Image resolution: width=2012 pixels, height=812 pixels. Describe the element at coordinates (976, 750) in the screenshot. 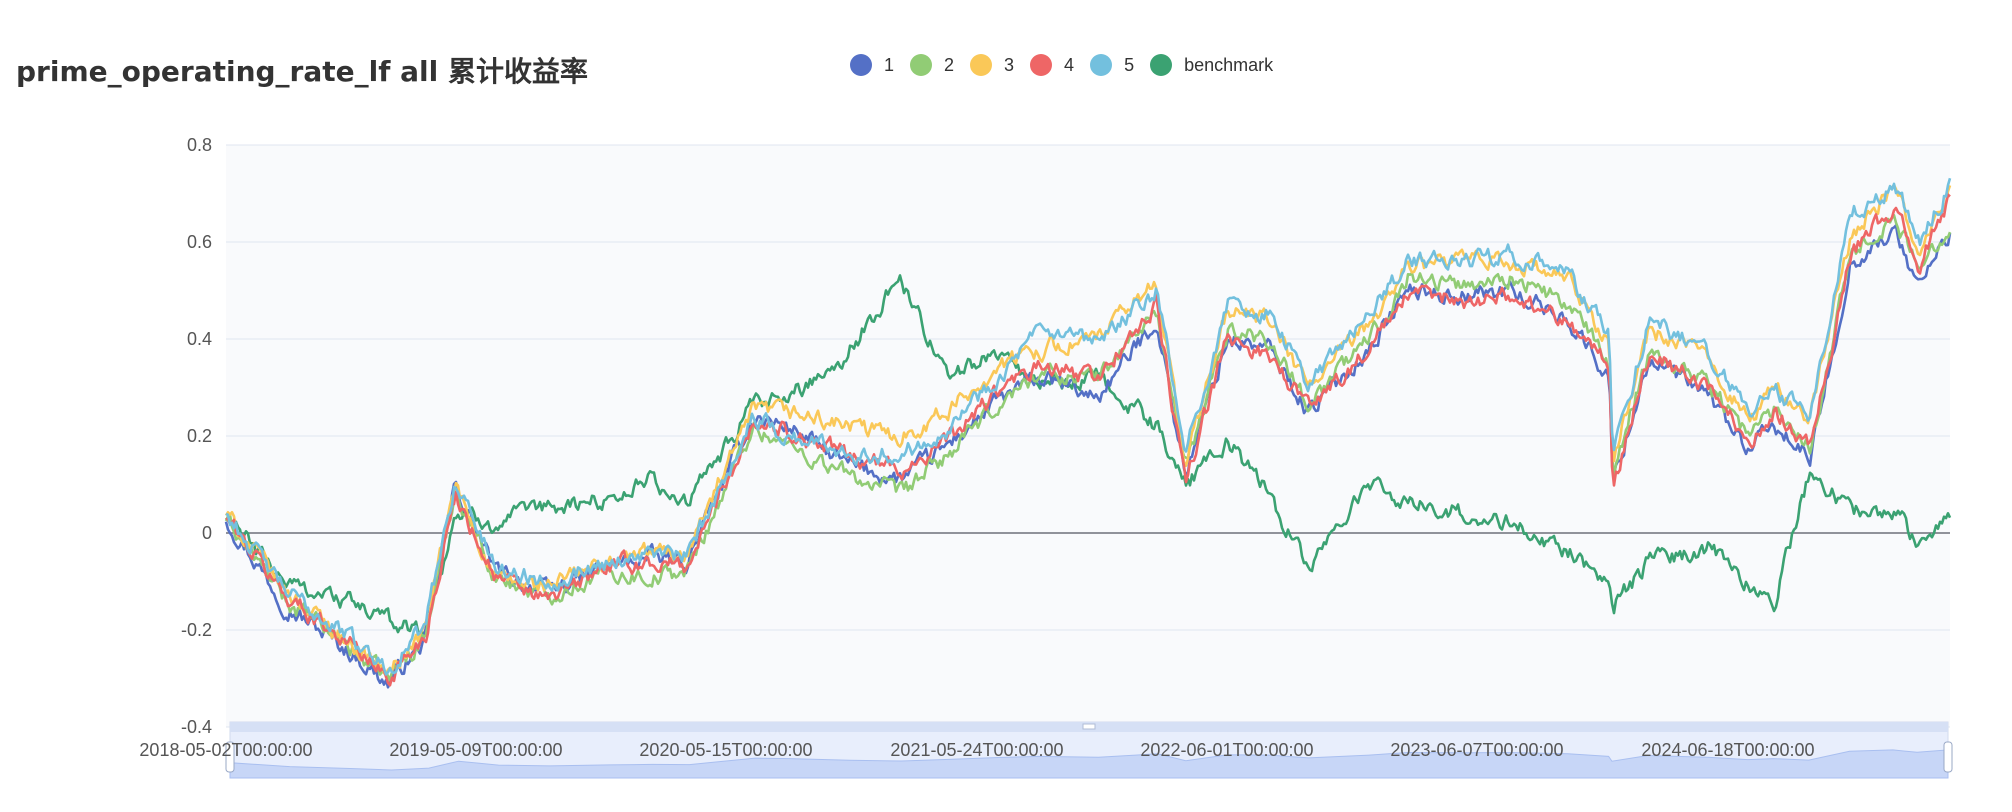

I see `x-tick-label: 2021-05-24T00:00:00` at that location.